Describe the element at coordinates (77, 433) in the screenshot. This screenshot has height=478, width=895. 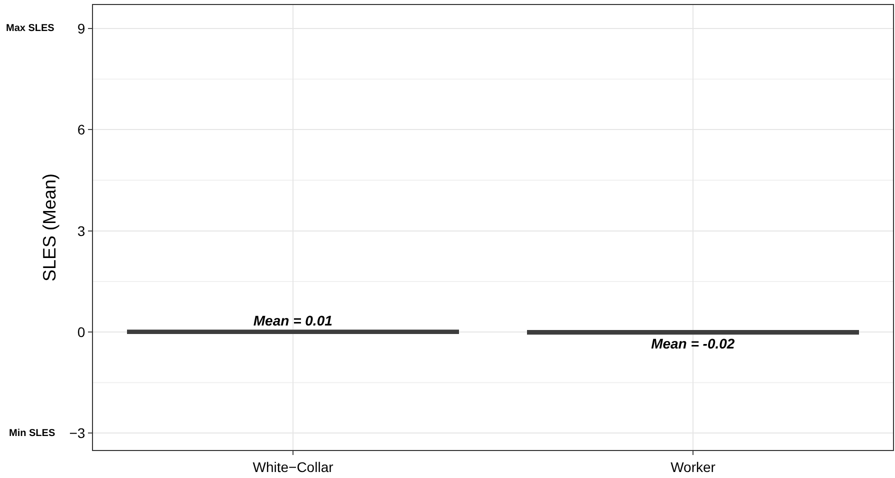
I see `y-tick-label: −3` at that location.